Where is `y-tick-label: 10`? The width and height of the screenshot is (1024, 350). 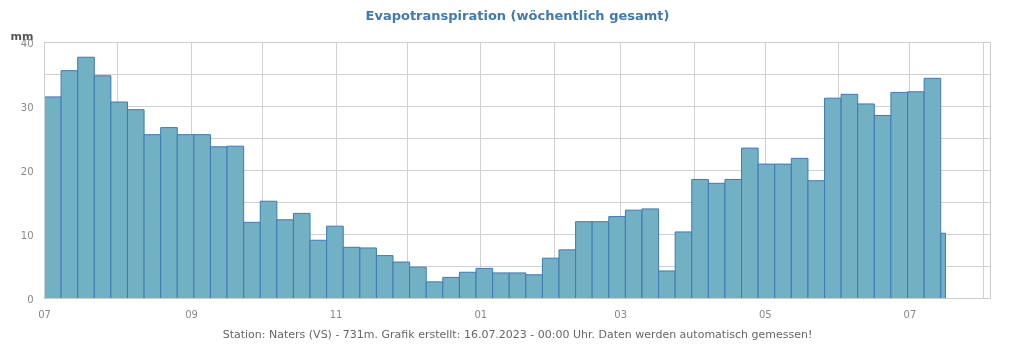 y-tick-label: 10 is located at coordinates (27, 235).